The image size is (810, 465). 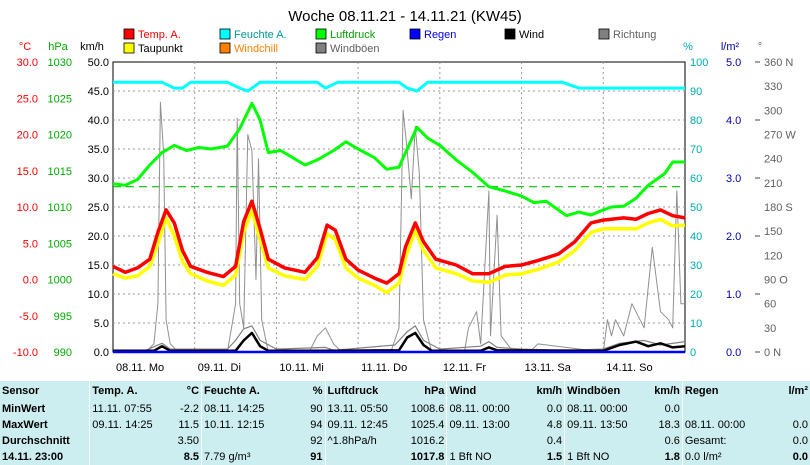 I want to click on legend-label: Luftdruck, so click(x=353, y=35).